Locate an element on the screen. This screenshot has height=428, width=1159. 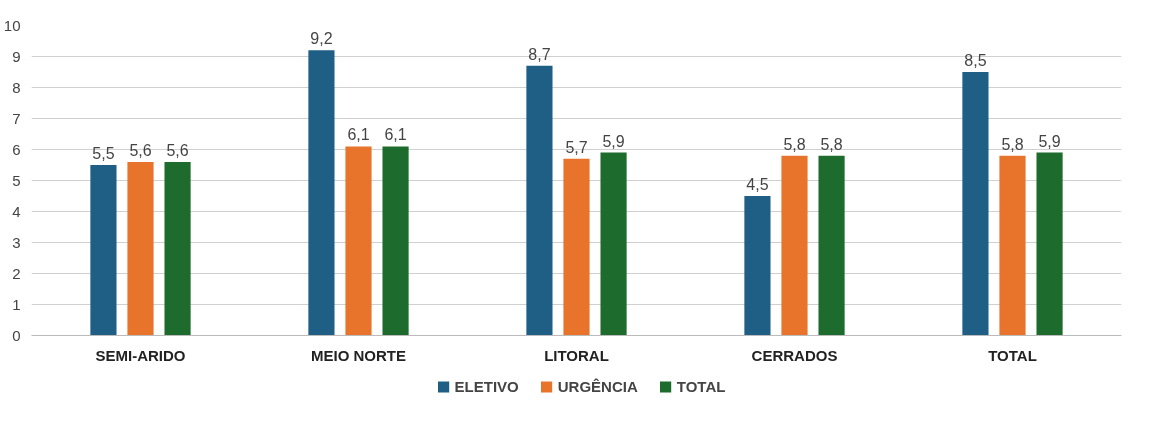
data-label: 8,5 is located at coordinates (975, 60).